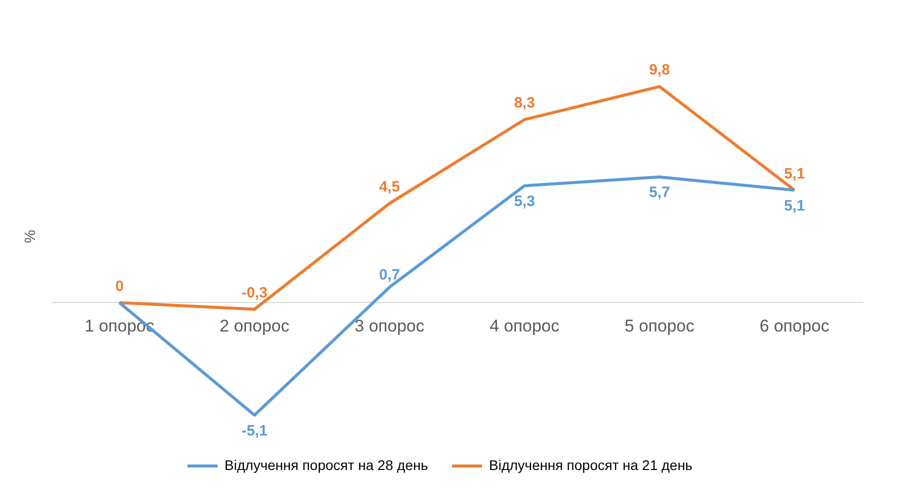  Describe the element at coordinates (326, 464) in the screenshot. I see `legend-label: Відлучення поросят на 28 день` at that location.